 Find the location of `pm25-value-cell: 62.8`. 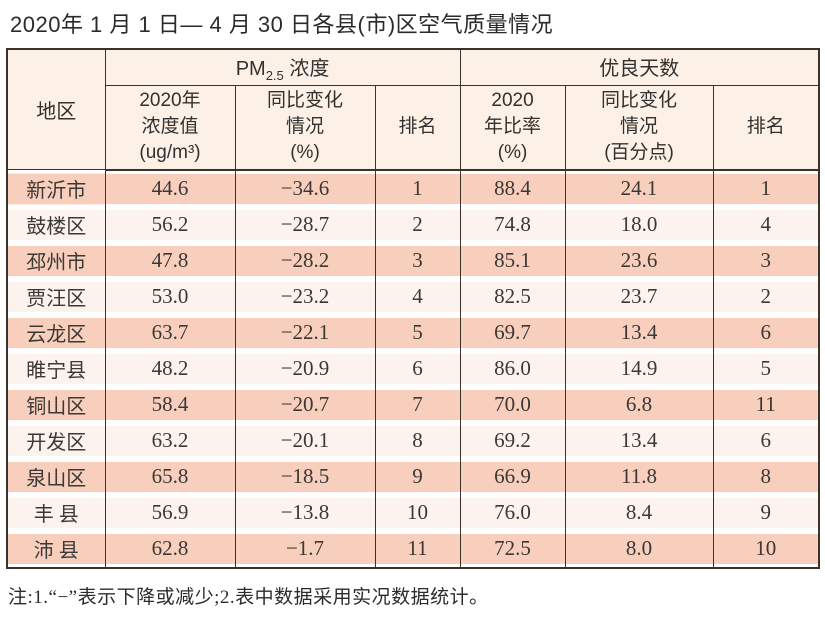

pm25-value-cell: 62.8 is located at coordinates (170, 549).